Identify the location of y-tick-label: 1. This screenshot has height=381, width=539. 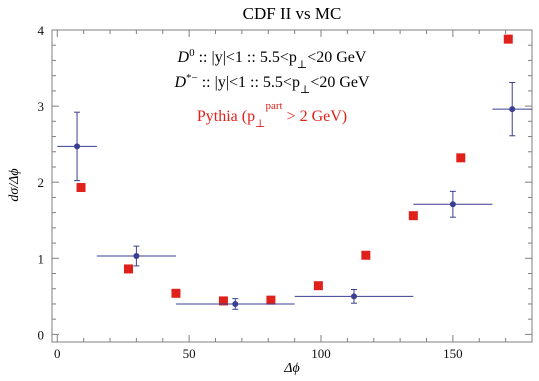
(41, 258).